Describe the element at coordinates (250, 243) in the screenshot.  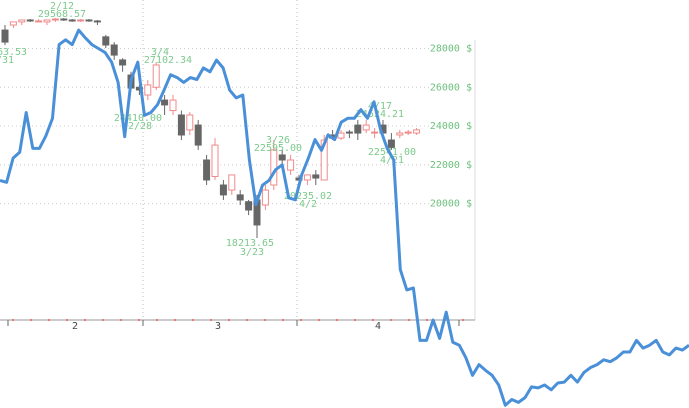
I see `annotation: 18213.65` at that location.